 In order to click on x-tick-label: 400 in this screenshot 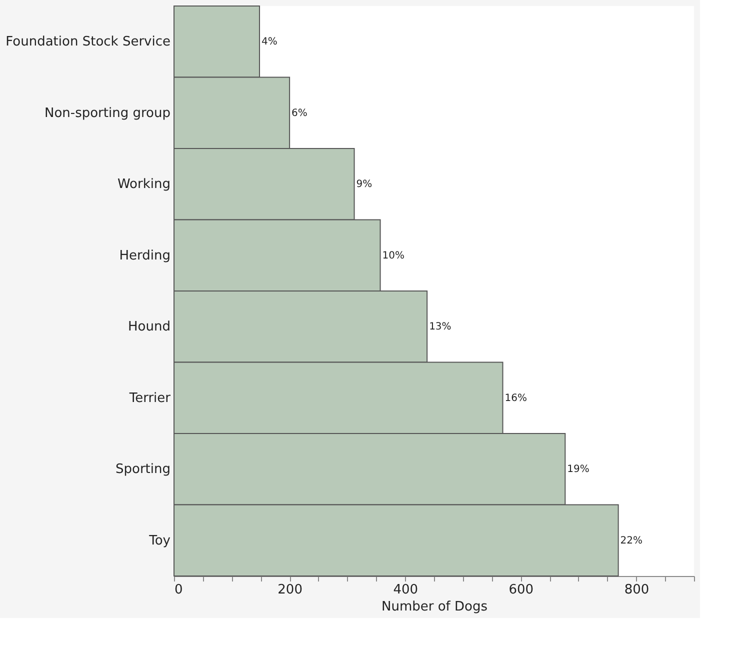, I will do `click(405, 590)`.